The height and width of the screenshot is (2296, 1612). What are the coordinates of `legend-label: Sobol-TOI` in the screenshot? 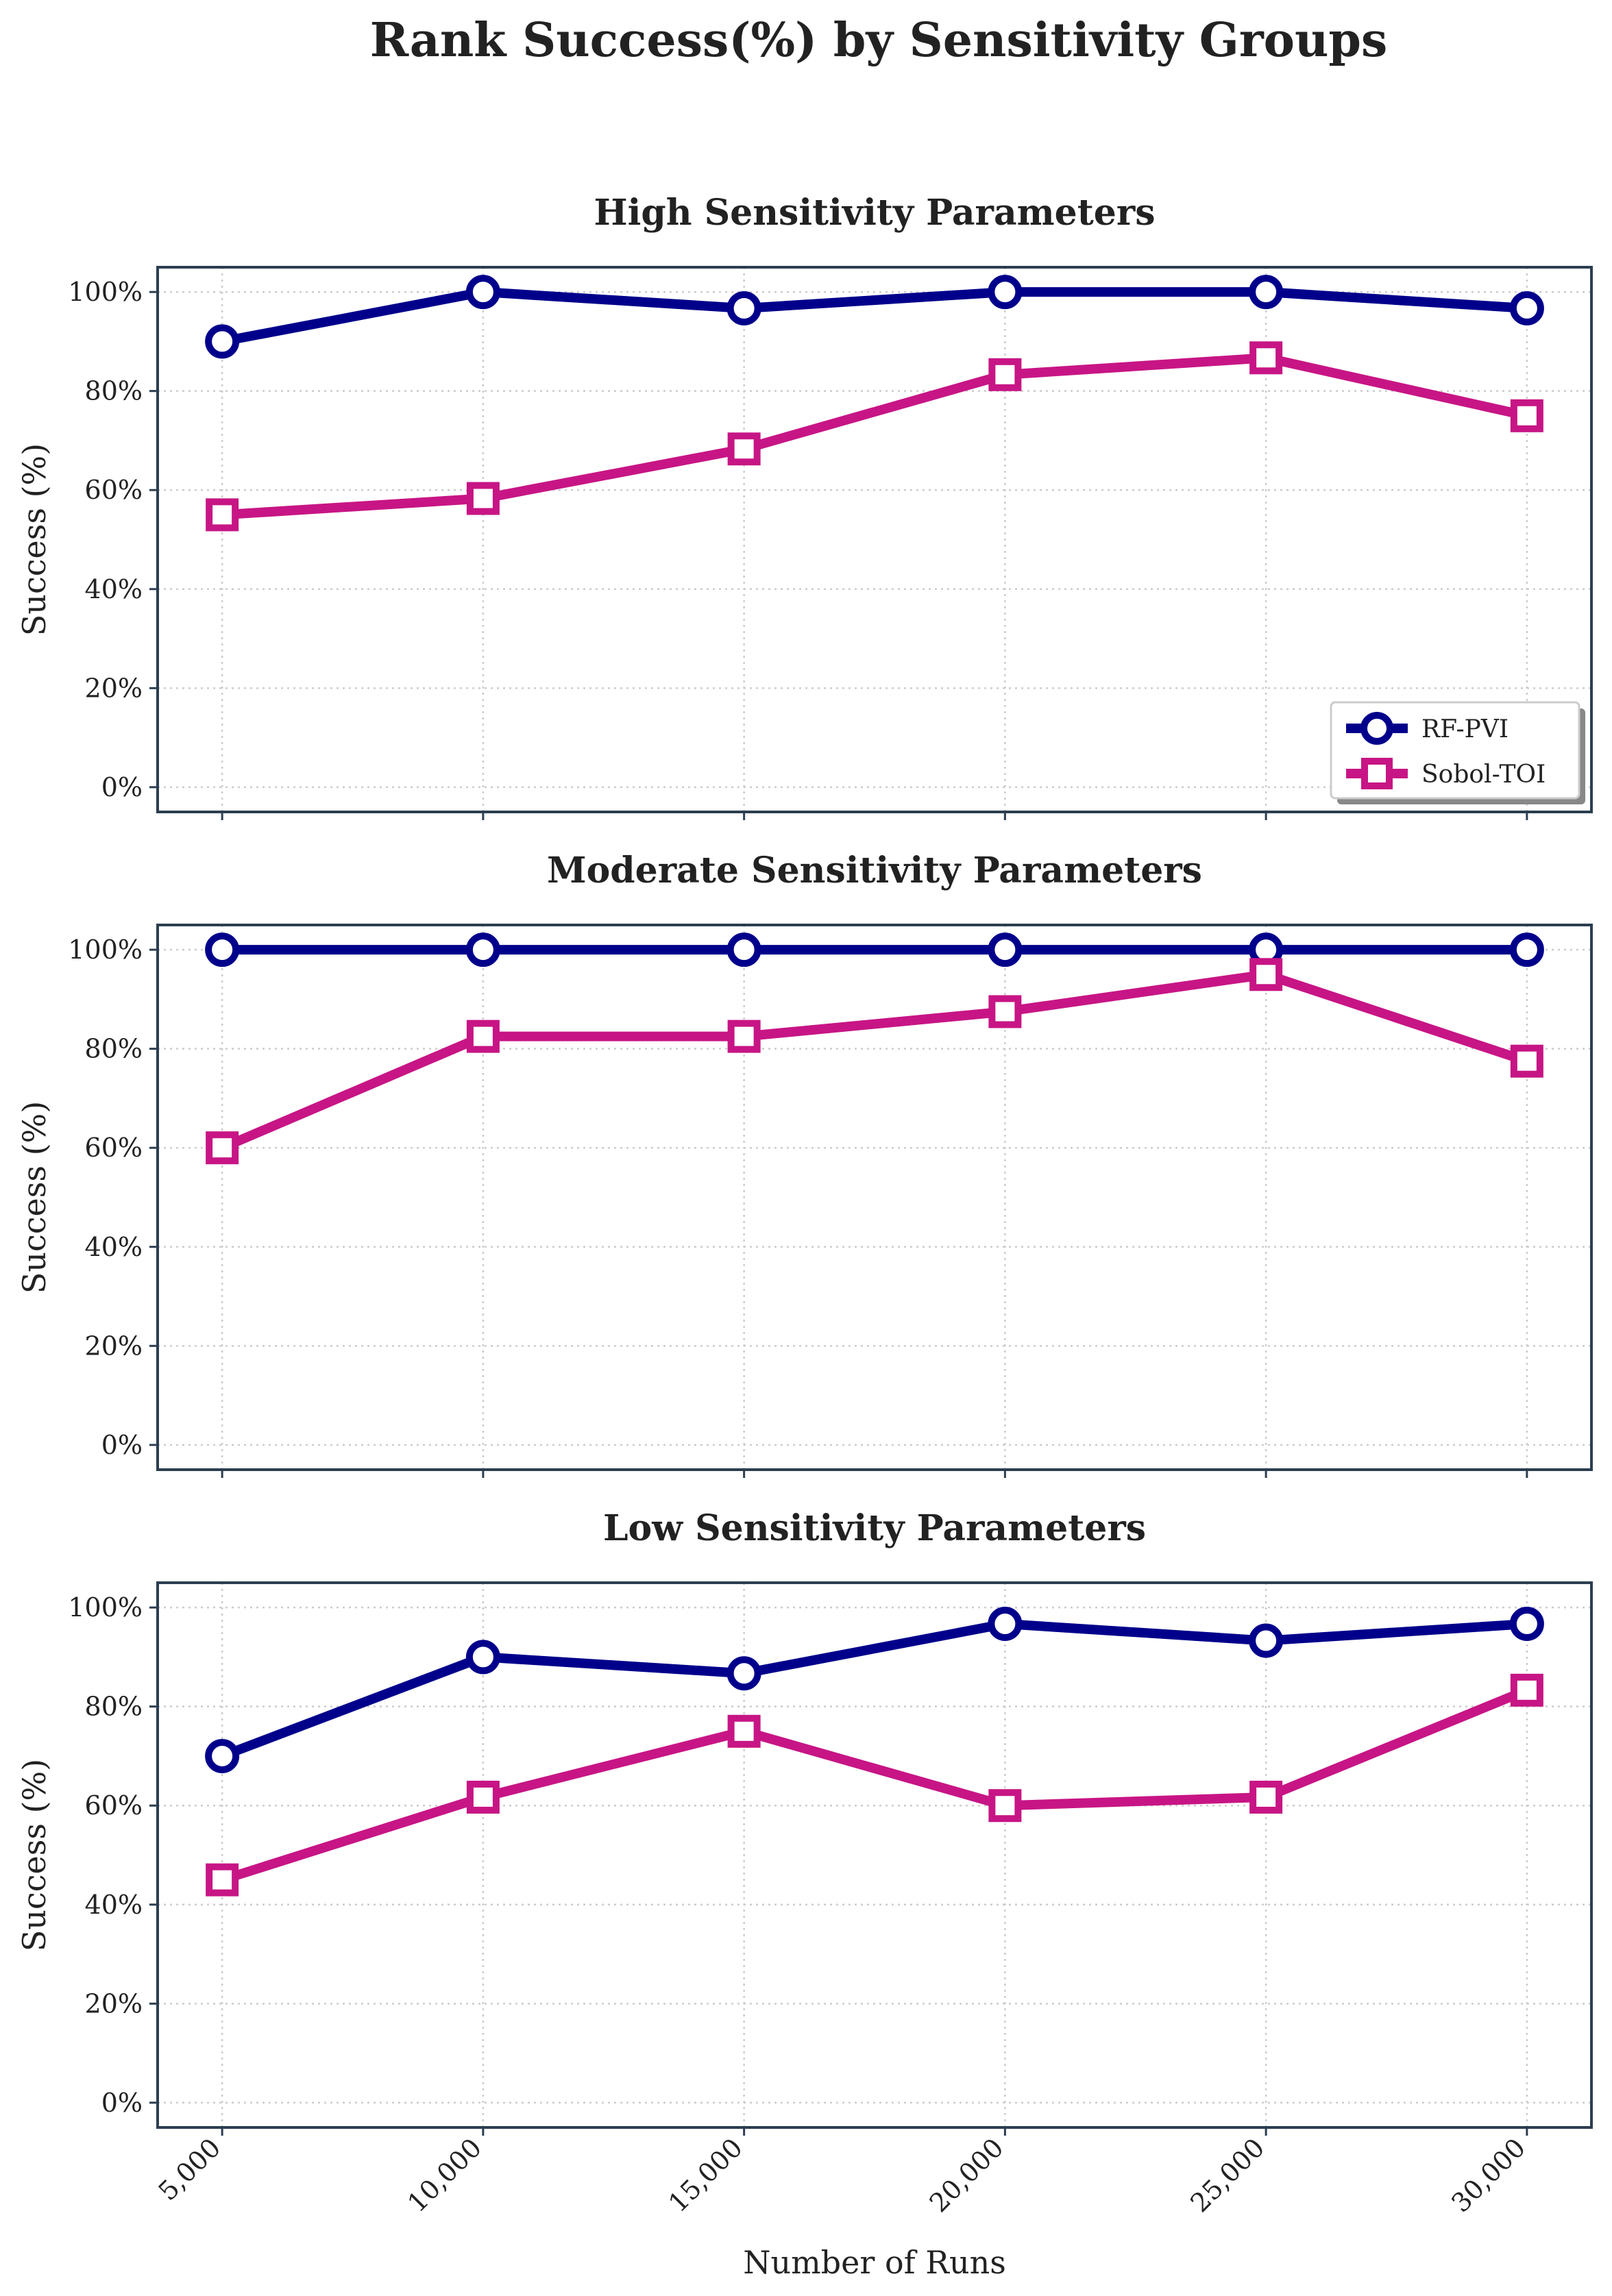 It's located at (1483, 775).